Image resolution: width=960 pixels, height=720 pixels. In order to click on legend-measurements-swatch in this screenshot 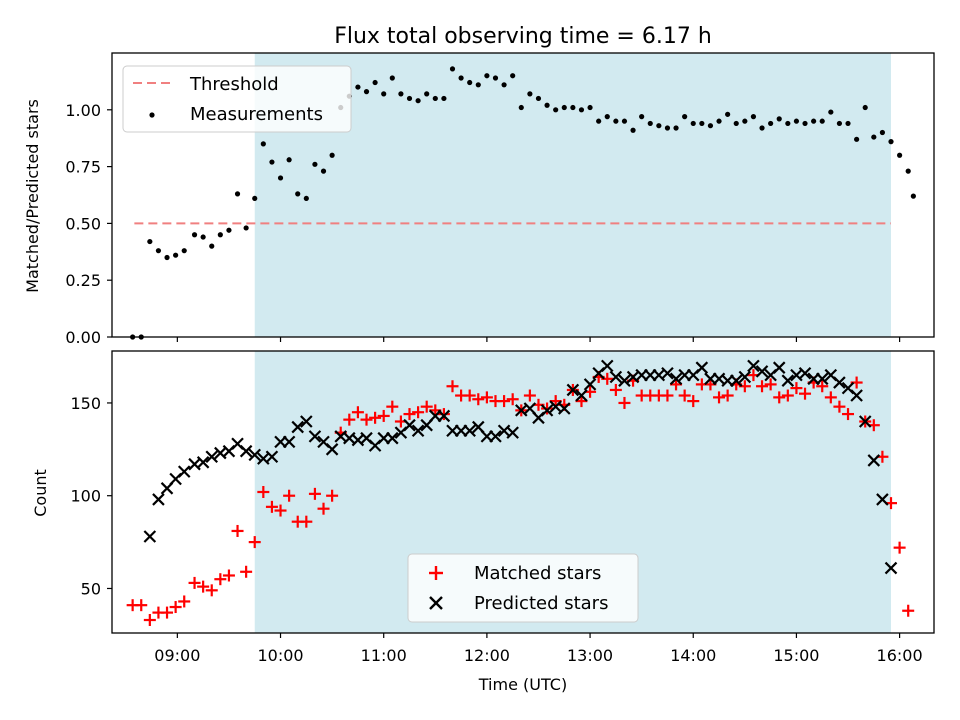, I will do `click(152, 115)`.